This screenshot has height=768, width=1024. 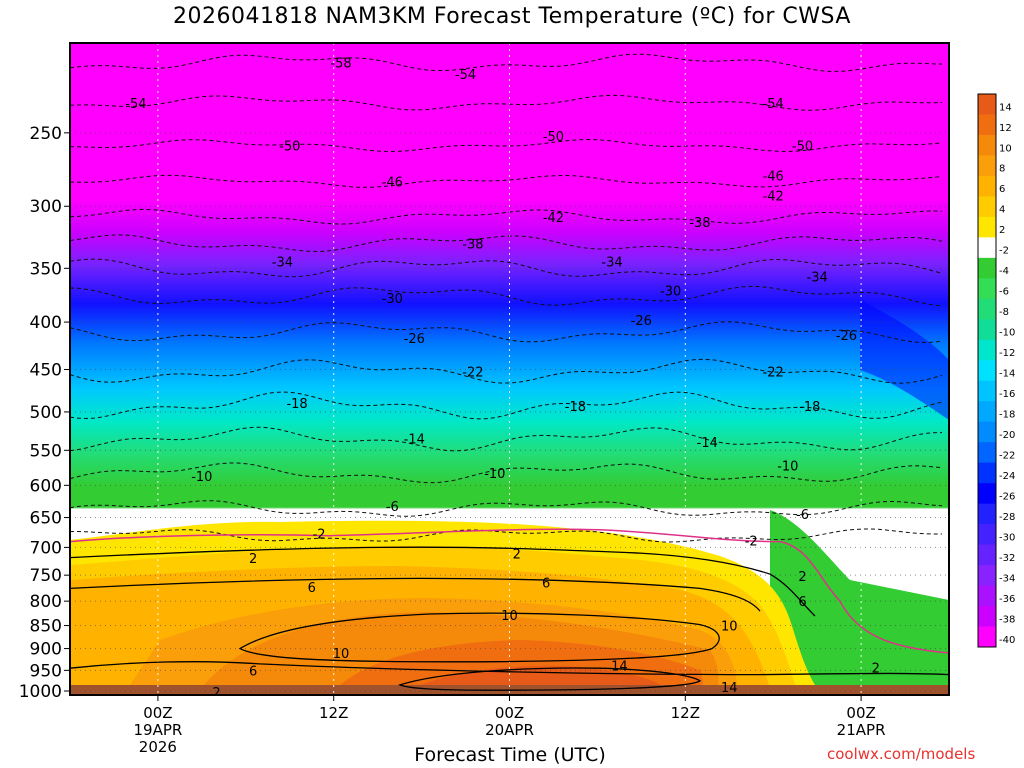 What do you see at coordinates (46, 519) in the screenshot?
I see `y-tick-label: 650` at bounding box center [46, 519].